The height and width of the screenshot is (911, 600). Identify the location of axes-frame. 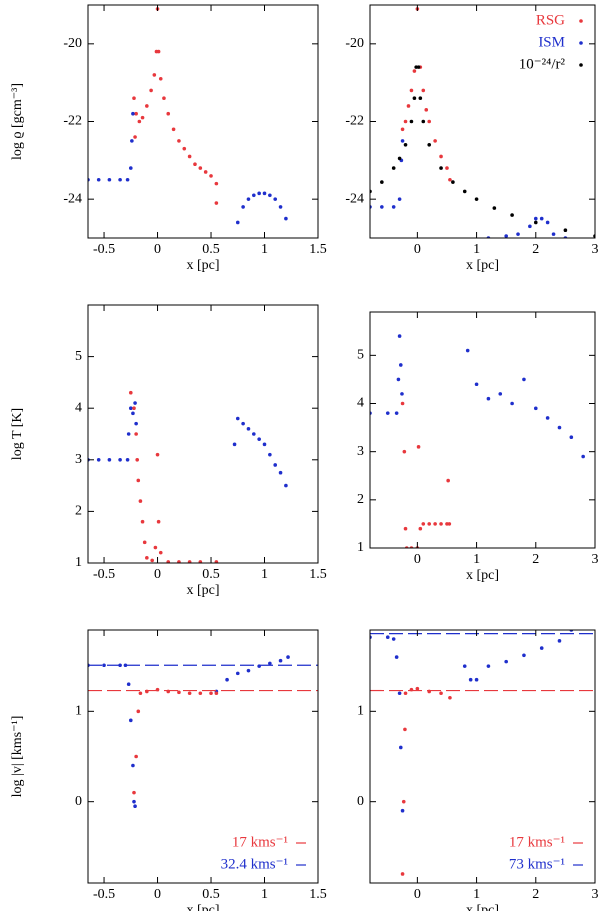
(203, 121).